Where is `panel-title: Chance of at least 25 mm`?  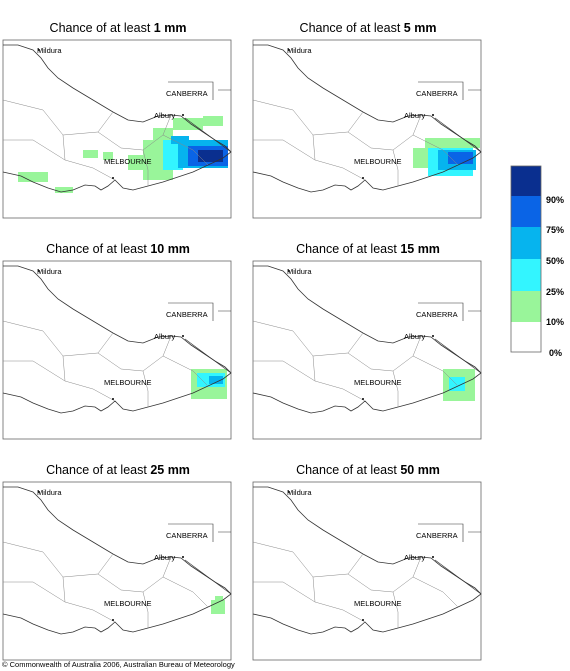
panel-title: Chance of at least 25 mm is located at coordinates (118, 470).